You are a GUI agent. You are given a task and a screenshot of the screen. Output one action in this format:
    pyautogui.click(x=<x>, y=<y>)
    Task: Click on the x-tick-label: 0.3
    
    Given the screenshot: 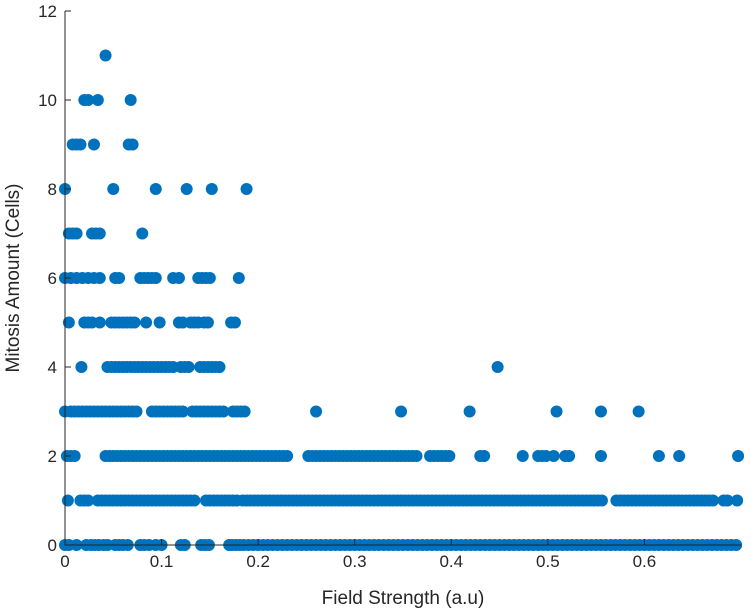 What is the action you would take?
    pyautogui.click(x=355, y=561)
    